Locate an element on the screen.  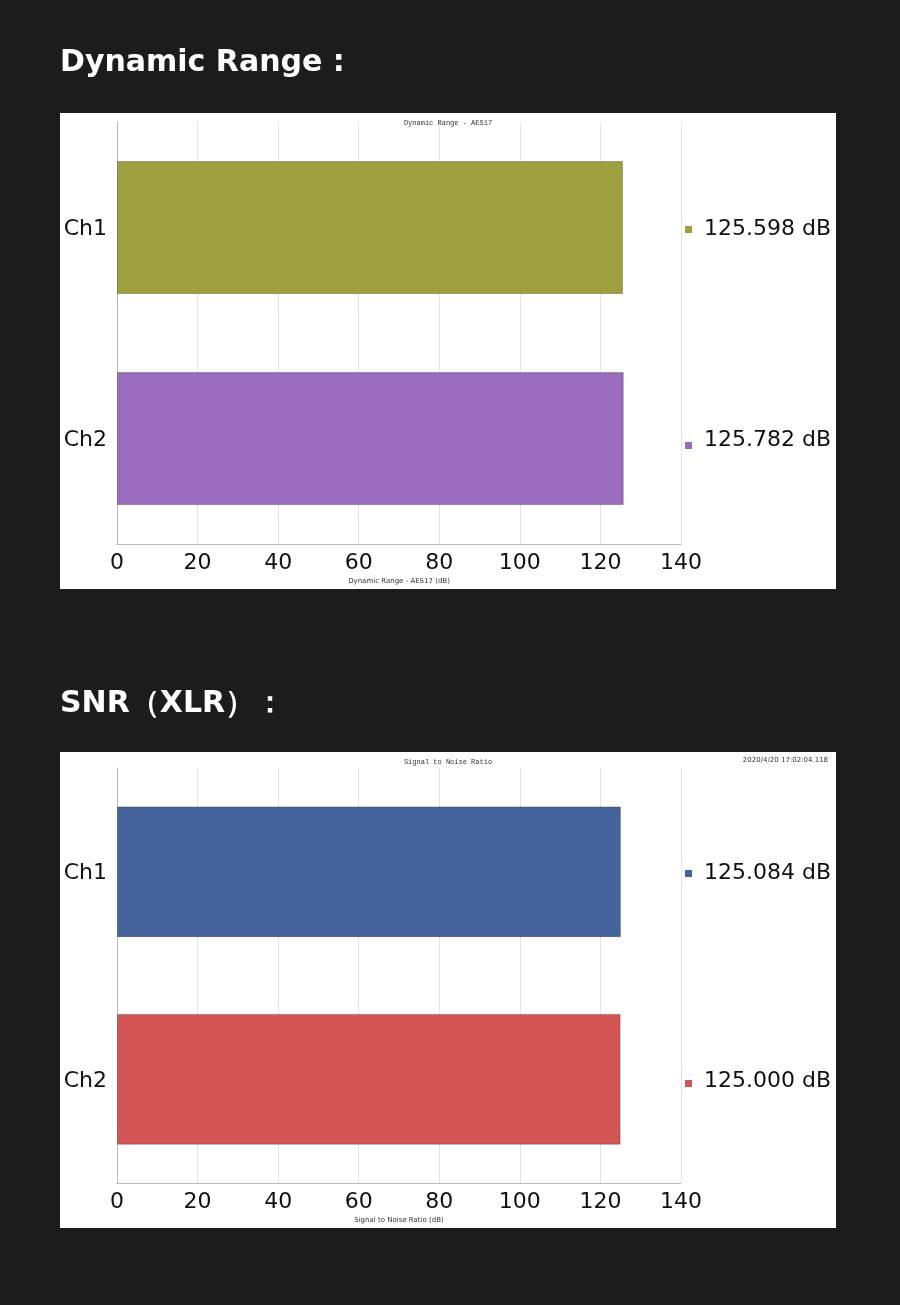
data-label: 125.084 dB is located at coordinates (768, 872).